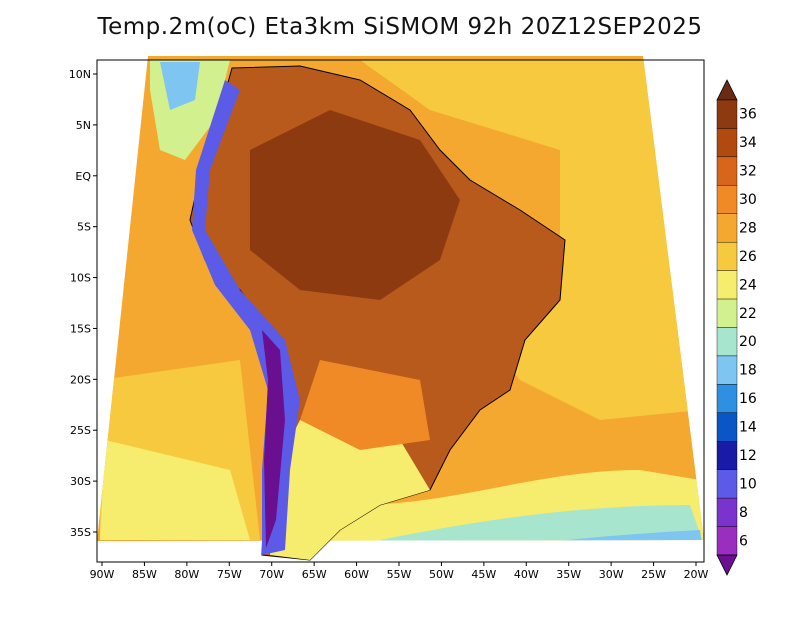  I want to click on south-atlantic-coldest-band, so click(562, 535).